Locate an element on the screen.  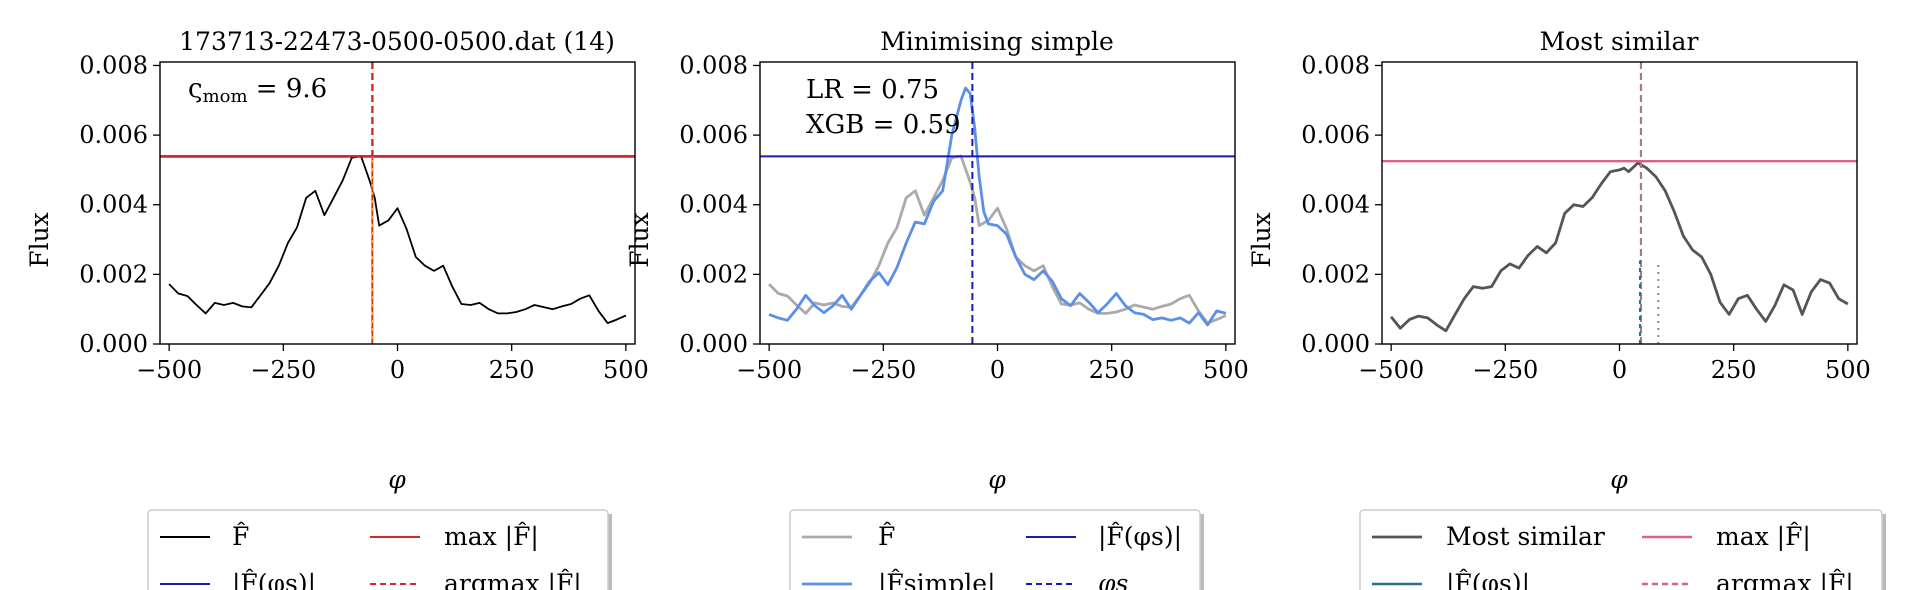
legend-label: |F̂simple| is located at coordinates (937, 579).